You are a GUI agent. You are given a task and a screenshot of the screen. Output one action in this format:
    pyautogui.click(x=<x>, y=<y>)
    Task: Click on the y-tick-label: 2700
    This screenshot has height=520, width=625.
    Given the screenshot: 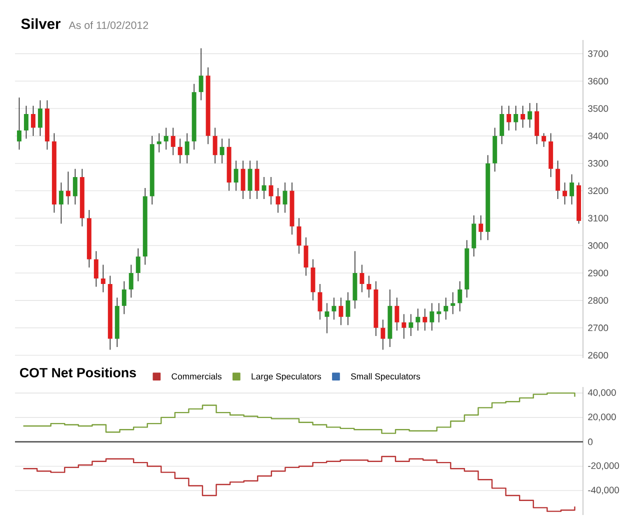 What is the action you would take?
    pyautogui.click(x=598, y=328)
    